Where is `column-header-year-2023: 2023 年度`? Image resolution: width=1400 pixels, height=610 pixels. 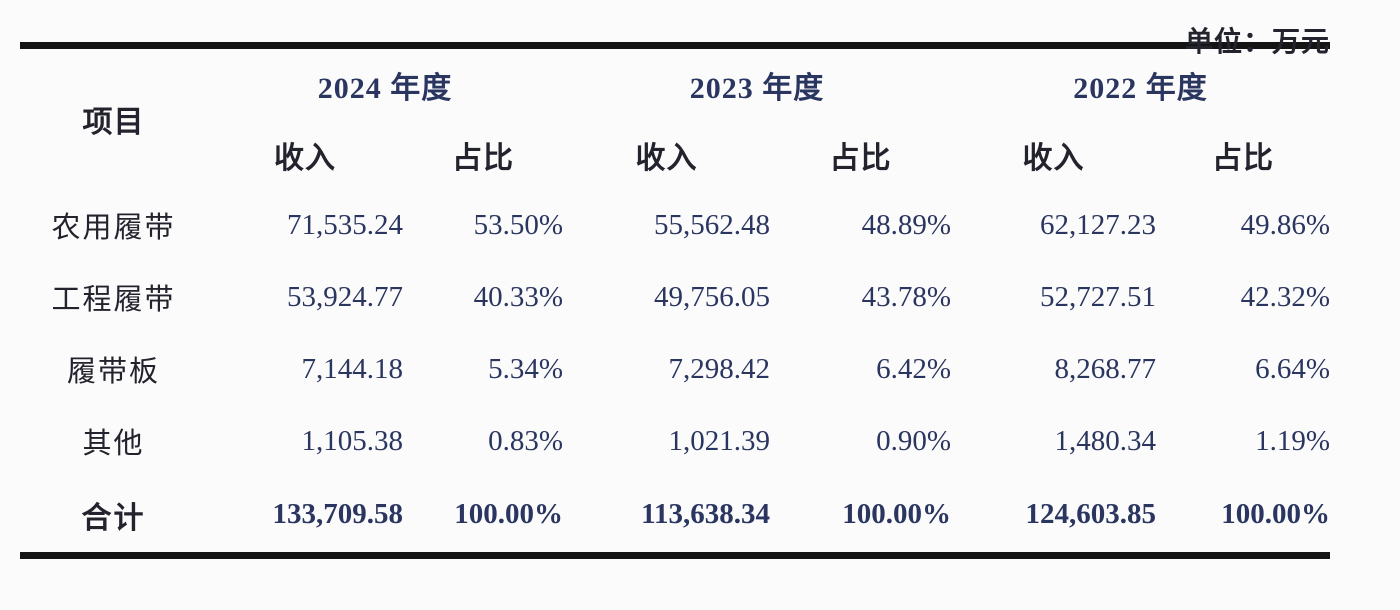
column-header-year-2023: 2023 年度 is located at coordinates (757, 88).